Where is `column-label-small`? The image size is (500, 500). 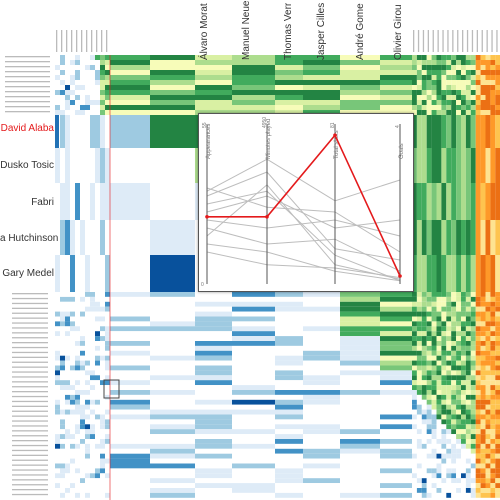 column-label-small is located at coordinates (418, 41).